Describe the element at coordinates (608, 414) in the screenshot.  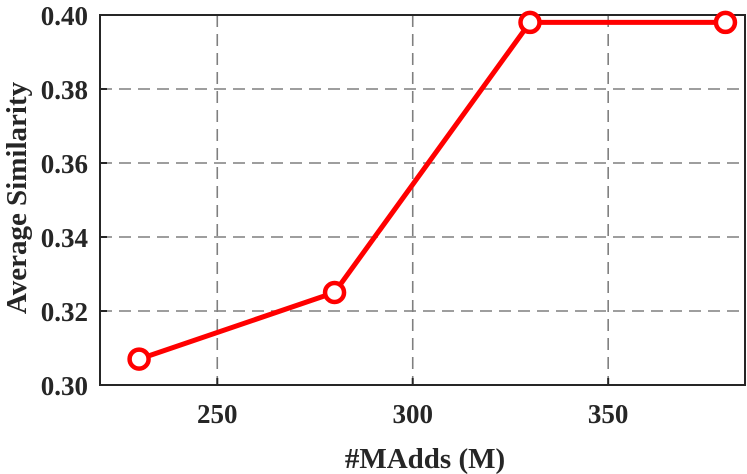
I see `x-tick-label: 350` at that location.